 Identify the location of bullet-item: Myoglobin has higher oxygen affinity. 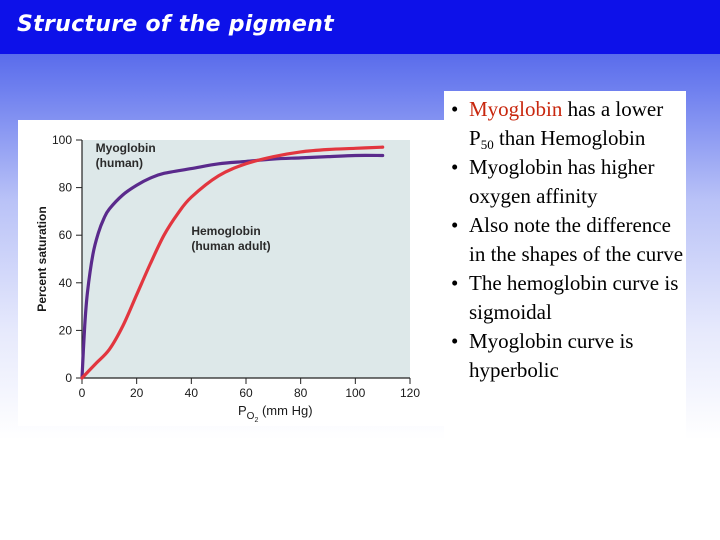
(568, 182).